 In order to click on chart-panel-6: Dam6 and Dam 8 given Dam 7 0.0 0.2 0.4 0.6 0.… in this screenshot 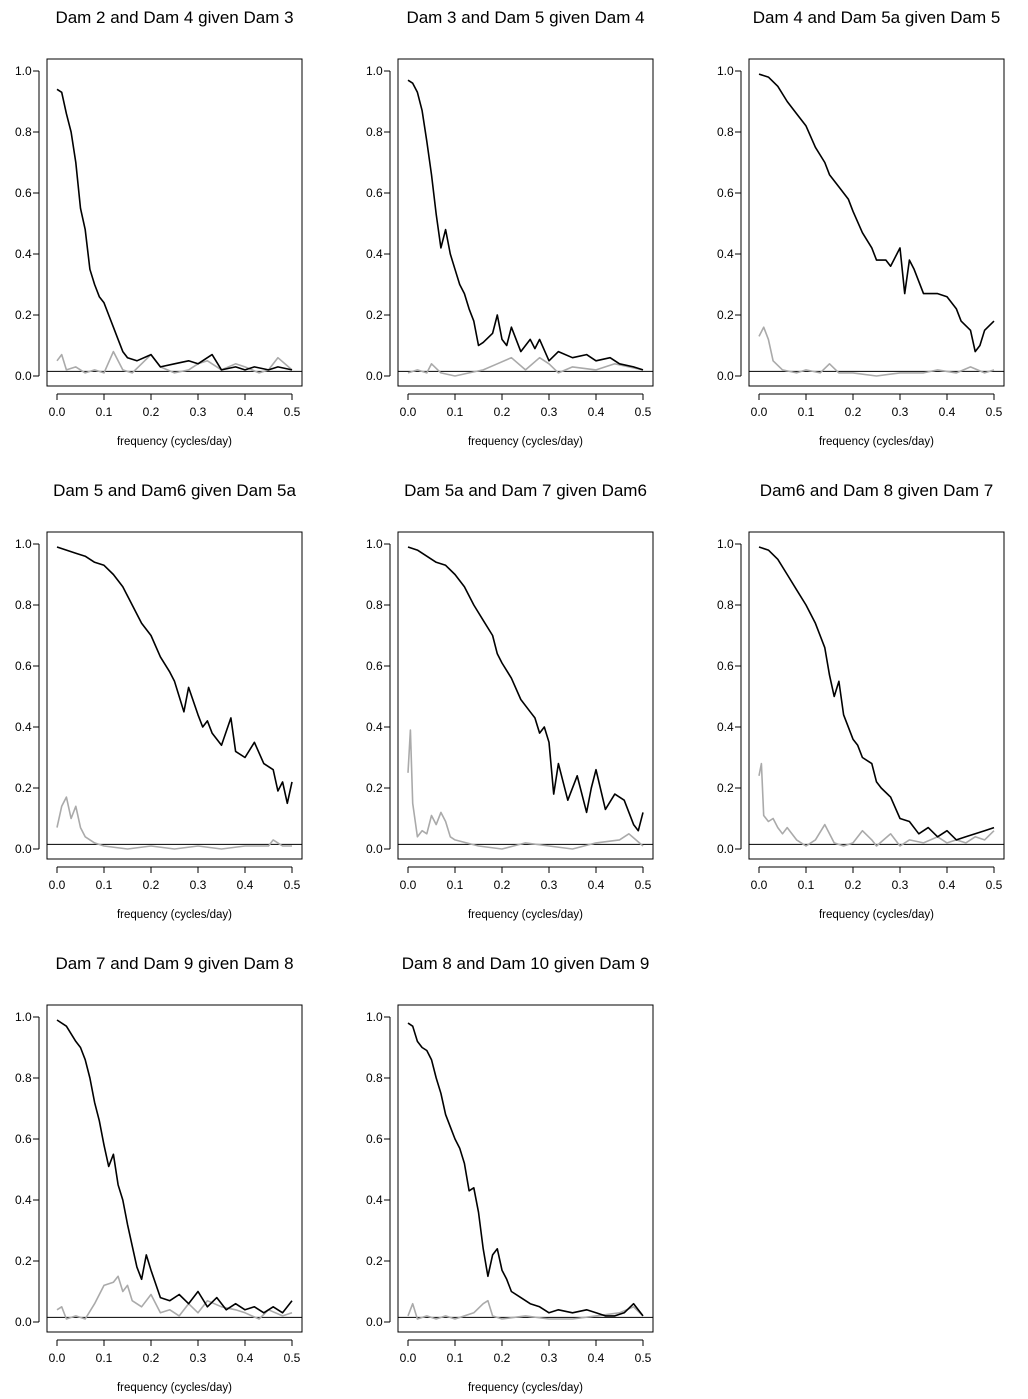, I will do `click(861, 701)`.